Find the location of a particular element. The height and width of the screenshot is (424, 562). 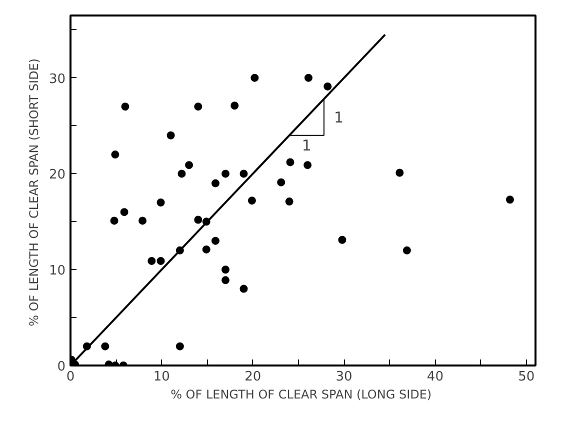

x-tick-label: 20 is located at coordinates (253, 377).